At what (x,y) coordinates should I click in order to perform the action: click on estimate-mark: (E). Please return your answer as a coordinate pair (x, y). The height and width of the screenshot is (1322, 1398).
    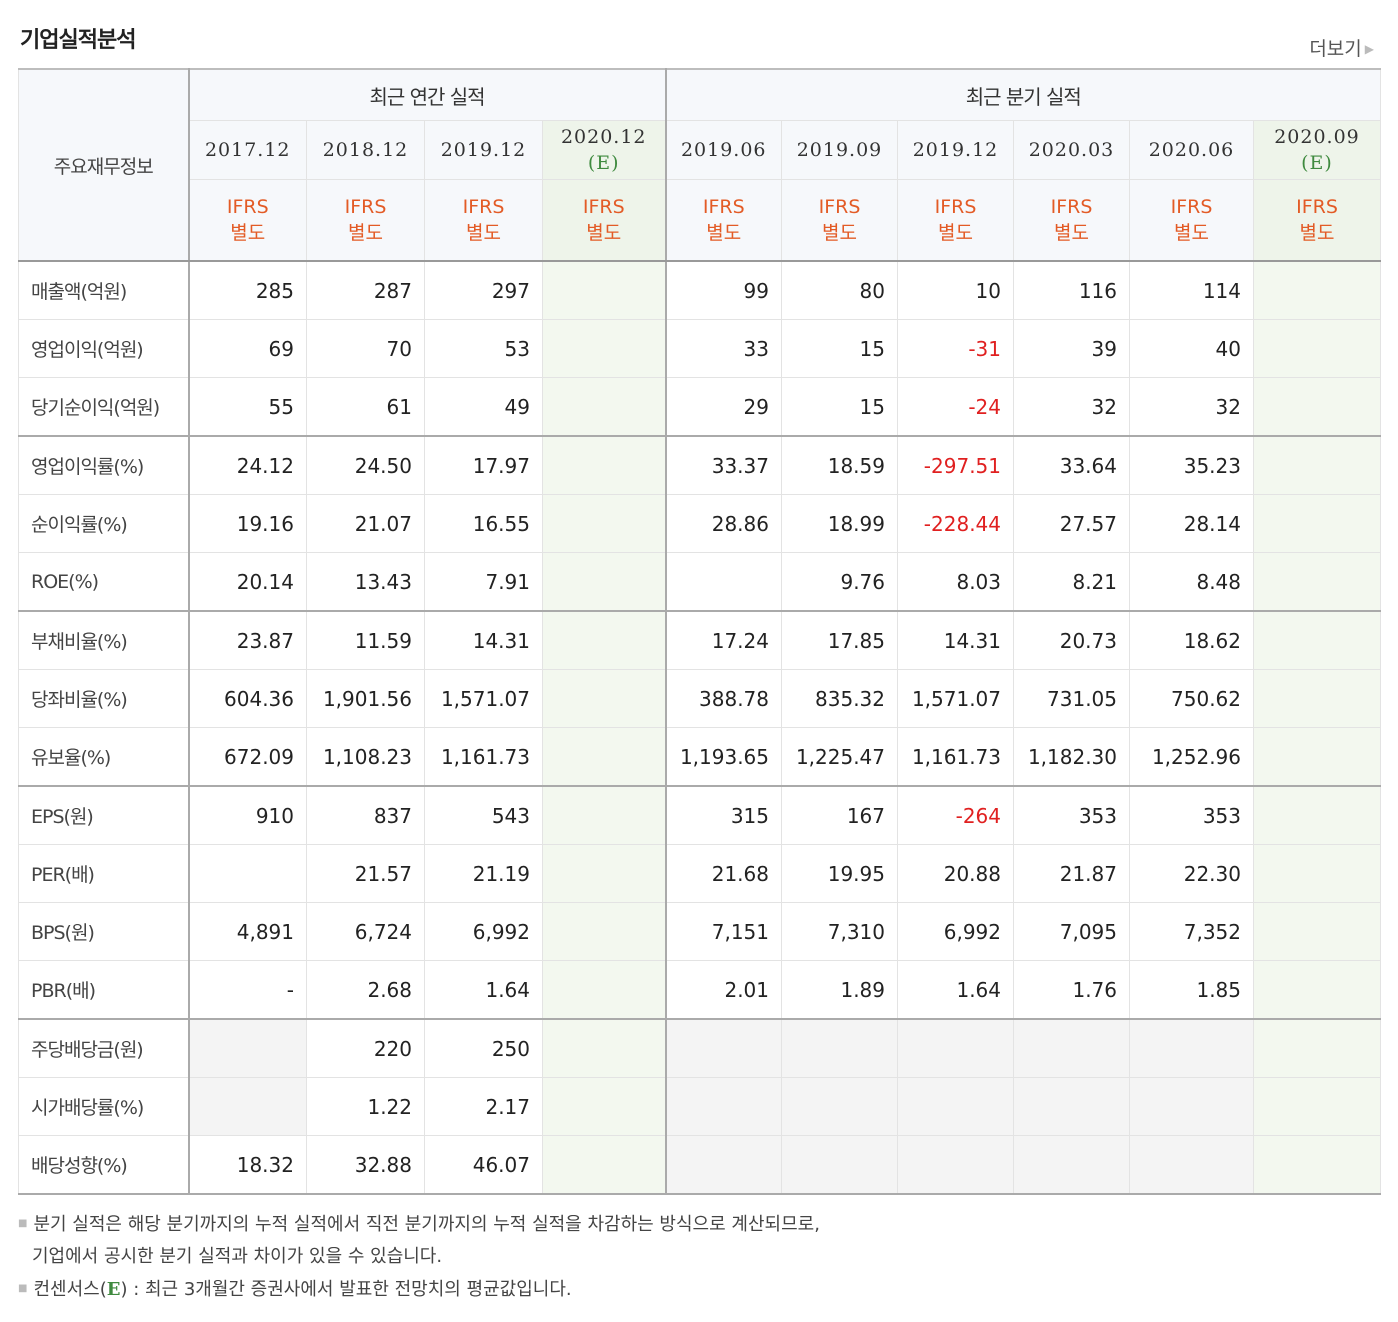
    Looking at the image, I should click on (603, 163).